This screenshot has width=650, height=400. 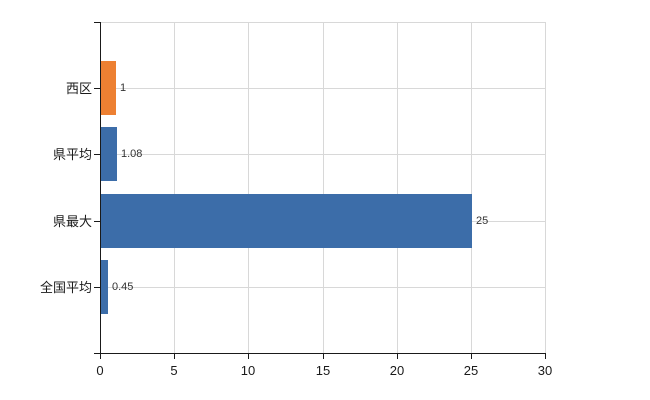 I want to click on x-tick-label: 15, so click(x=323, y=370).